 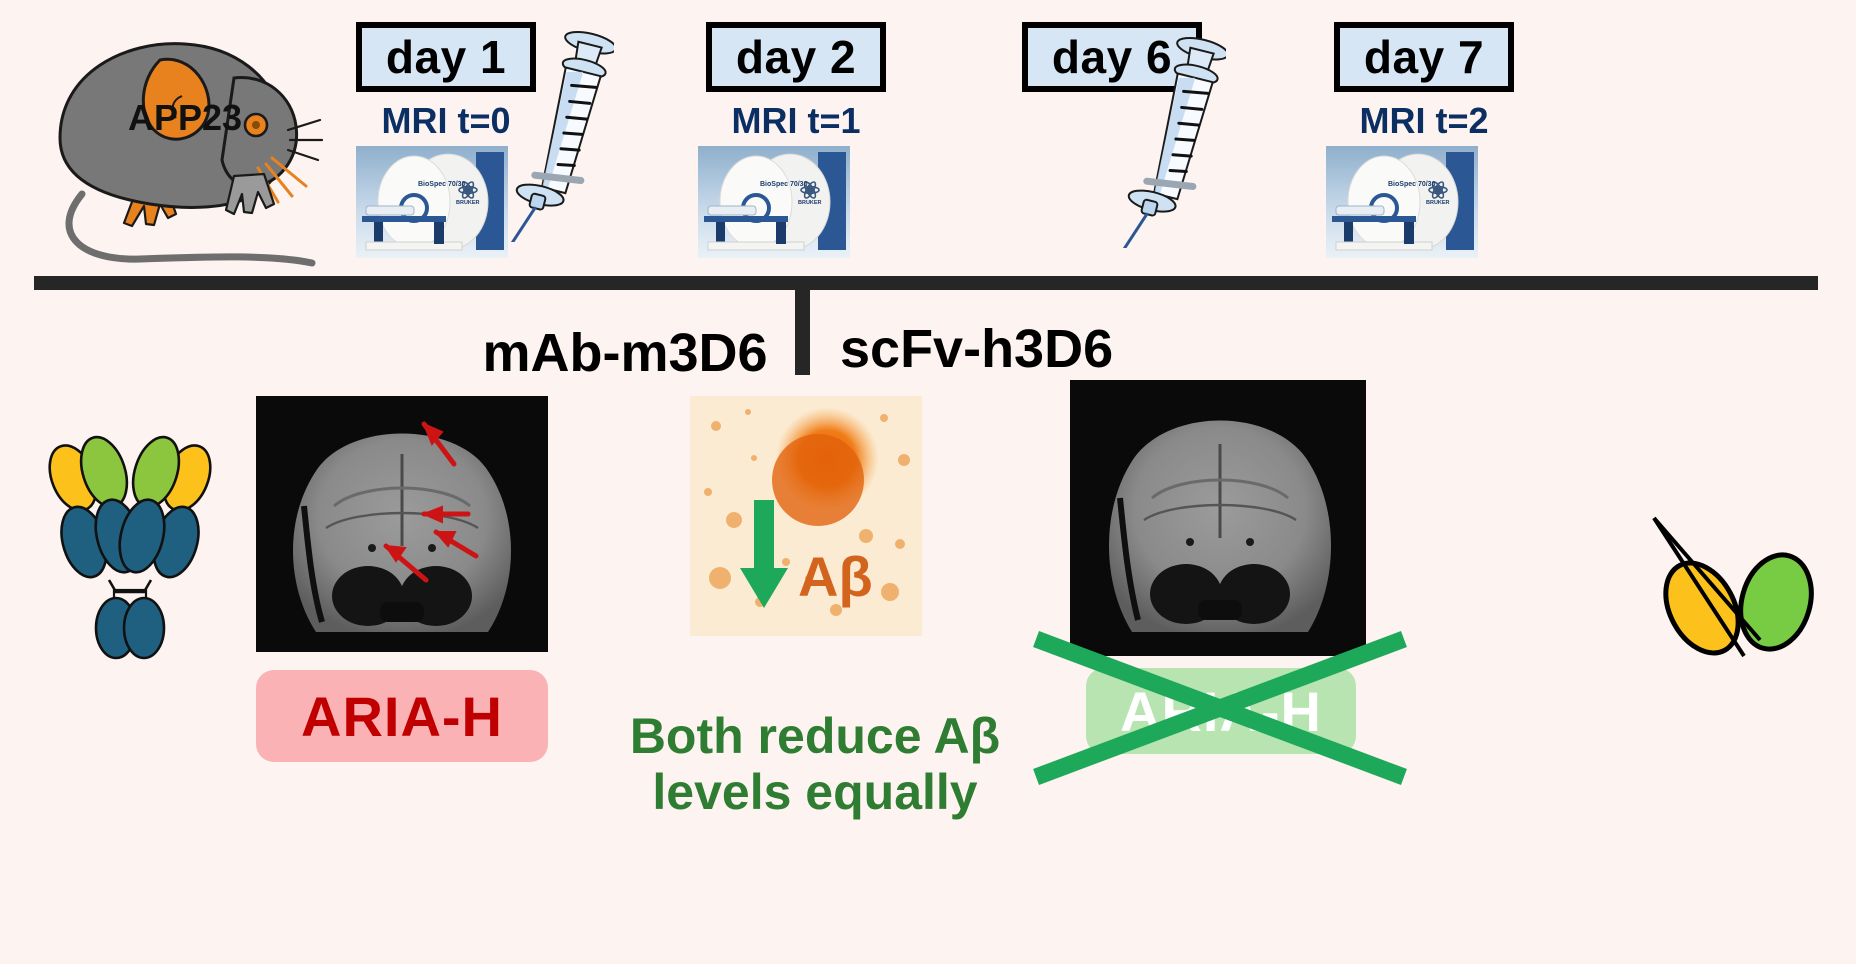 What do you see at coordinates (796, 120) in the screenshot?
I see `mri-label-t1: MRI t=1` at bounding box center [796, 120].